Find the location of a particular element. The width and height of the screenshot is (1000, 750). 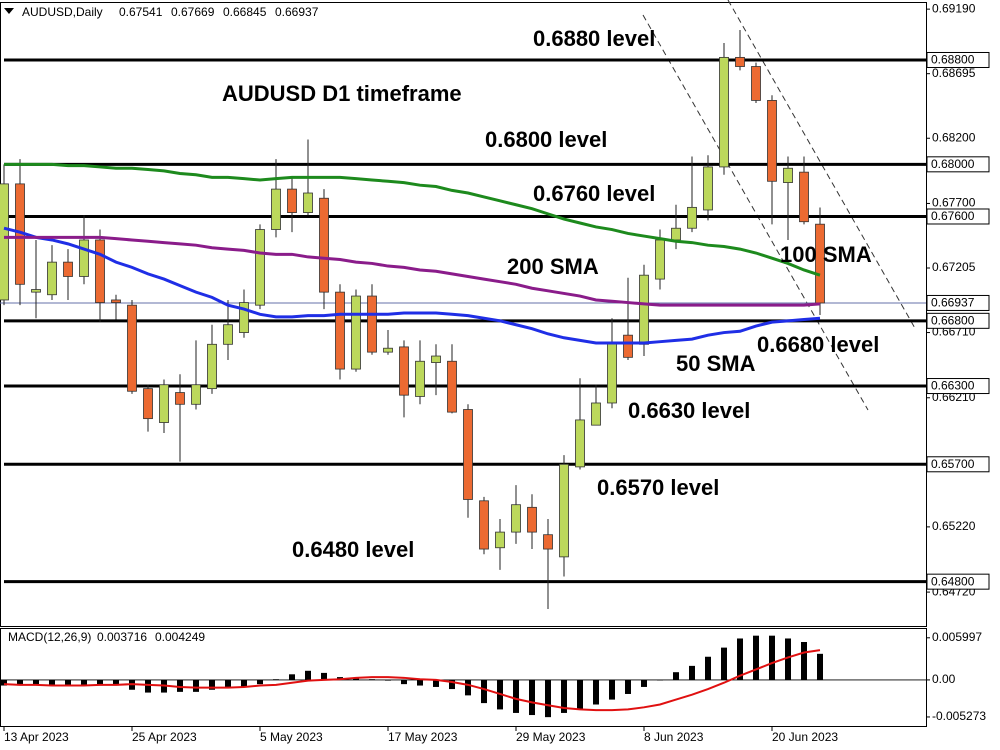

y-tick-label: 0.67205 is located at coordinates (954, 267).